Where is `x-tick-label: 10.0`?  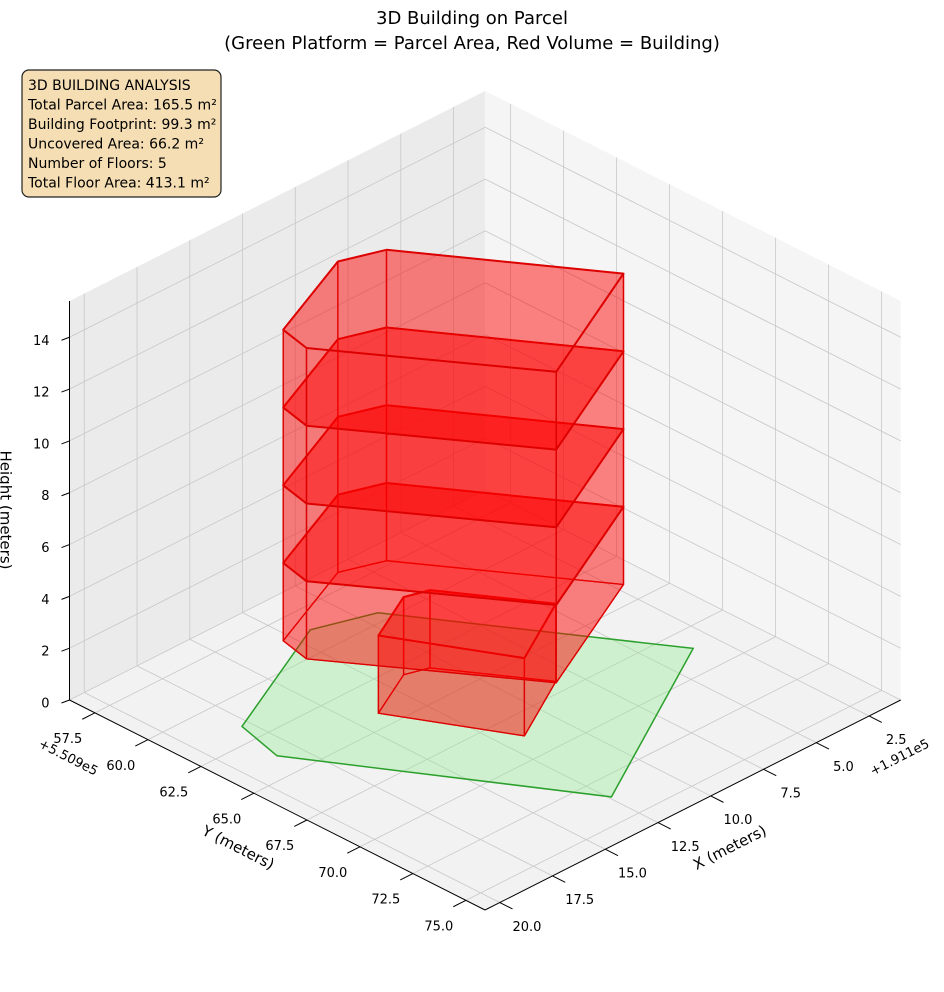
x-tick-label: 10.0 is located at coordinates (738, 820).